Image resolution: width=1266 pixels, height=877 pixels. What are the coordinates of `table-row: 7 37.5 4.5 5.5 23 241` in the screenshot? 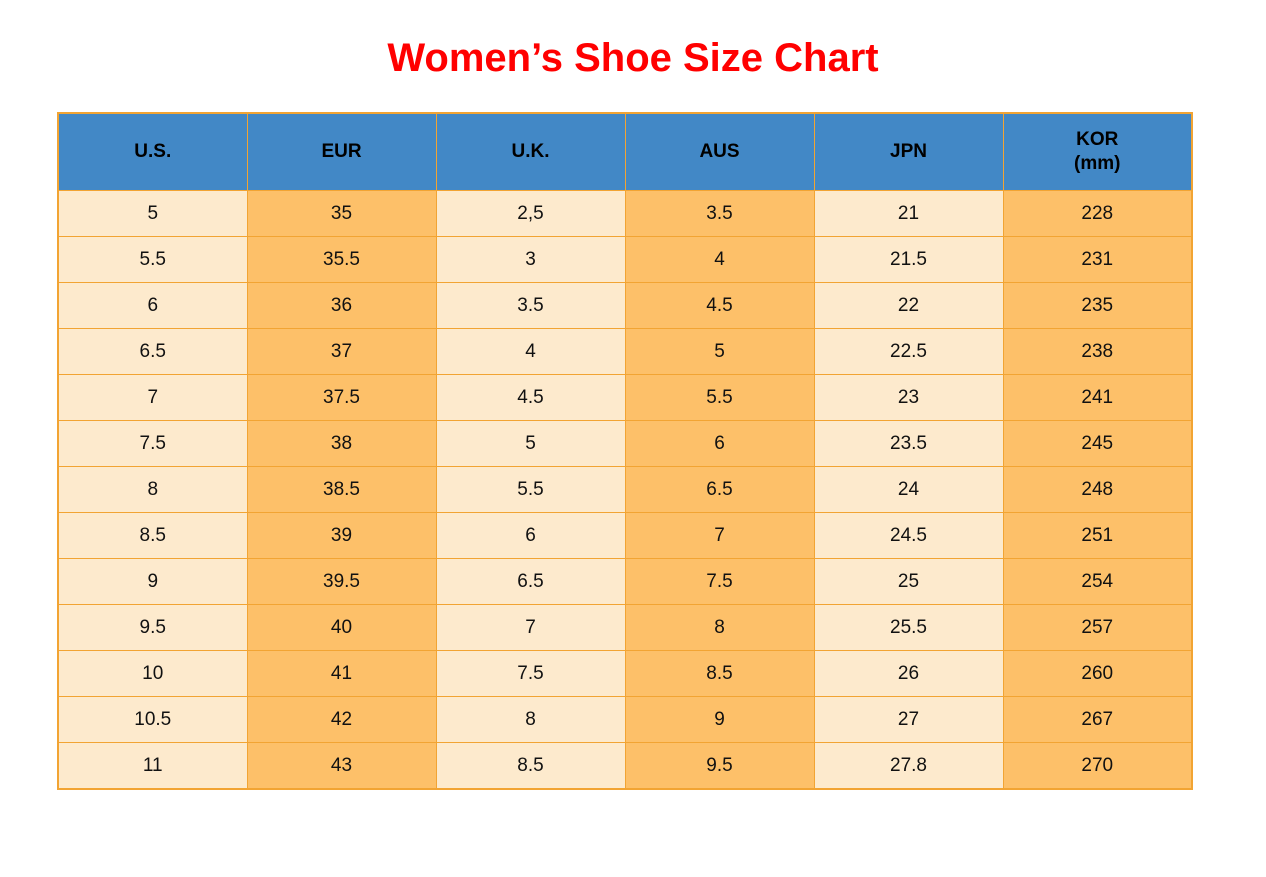 It's located at (625, 397).